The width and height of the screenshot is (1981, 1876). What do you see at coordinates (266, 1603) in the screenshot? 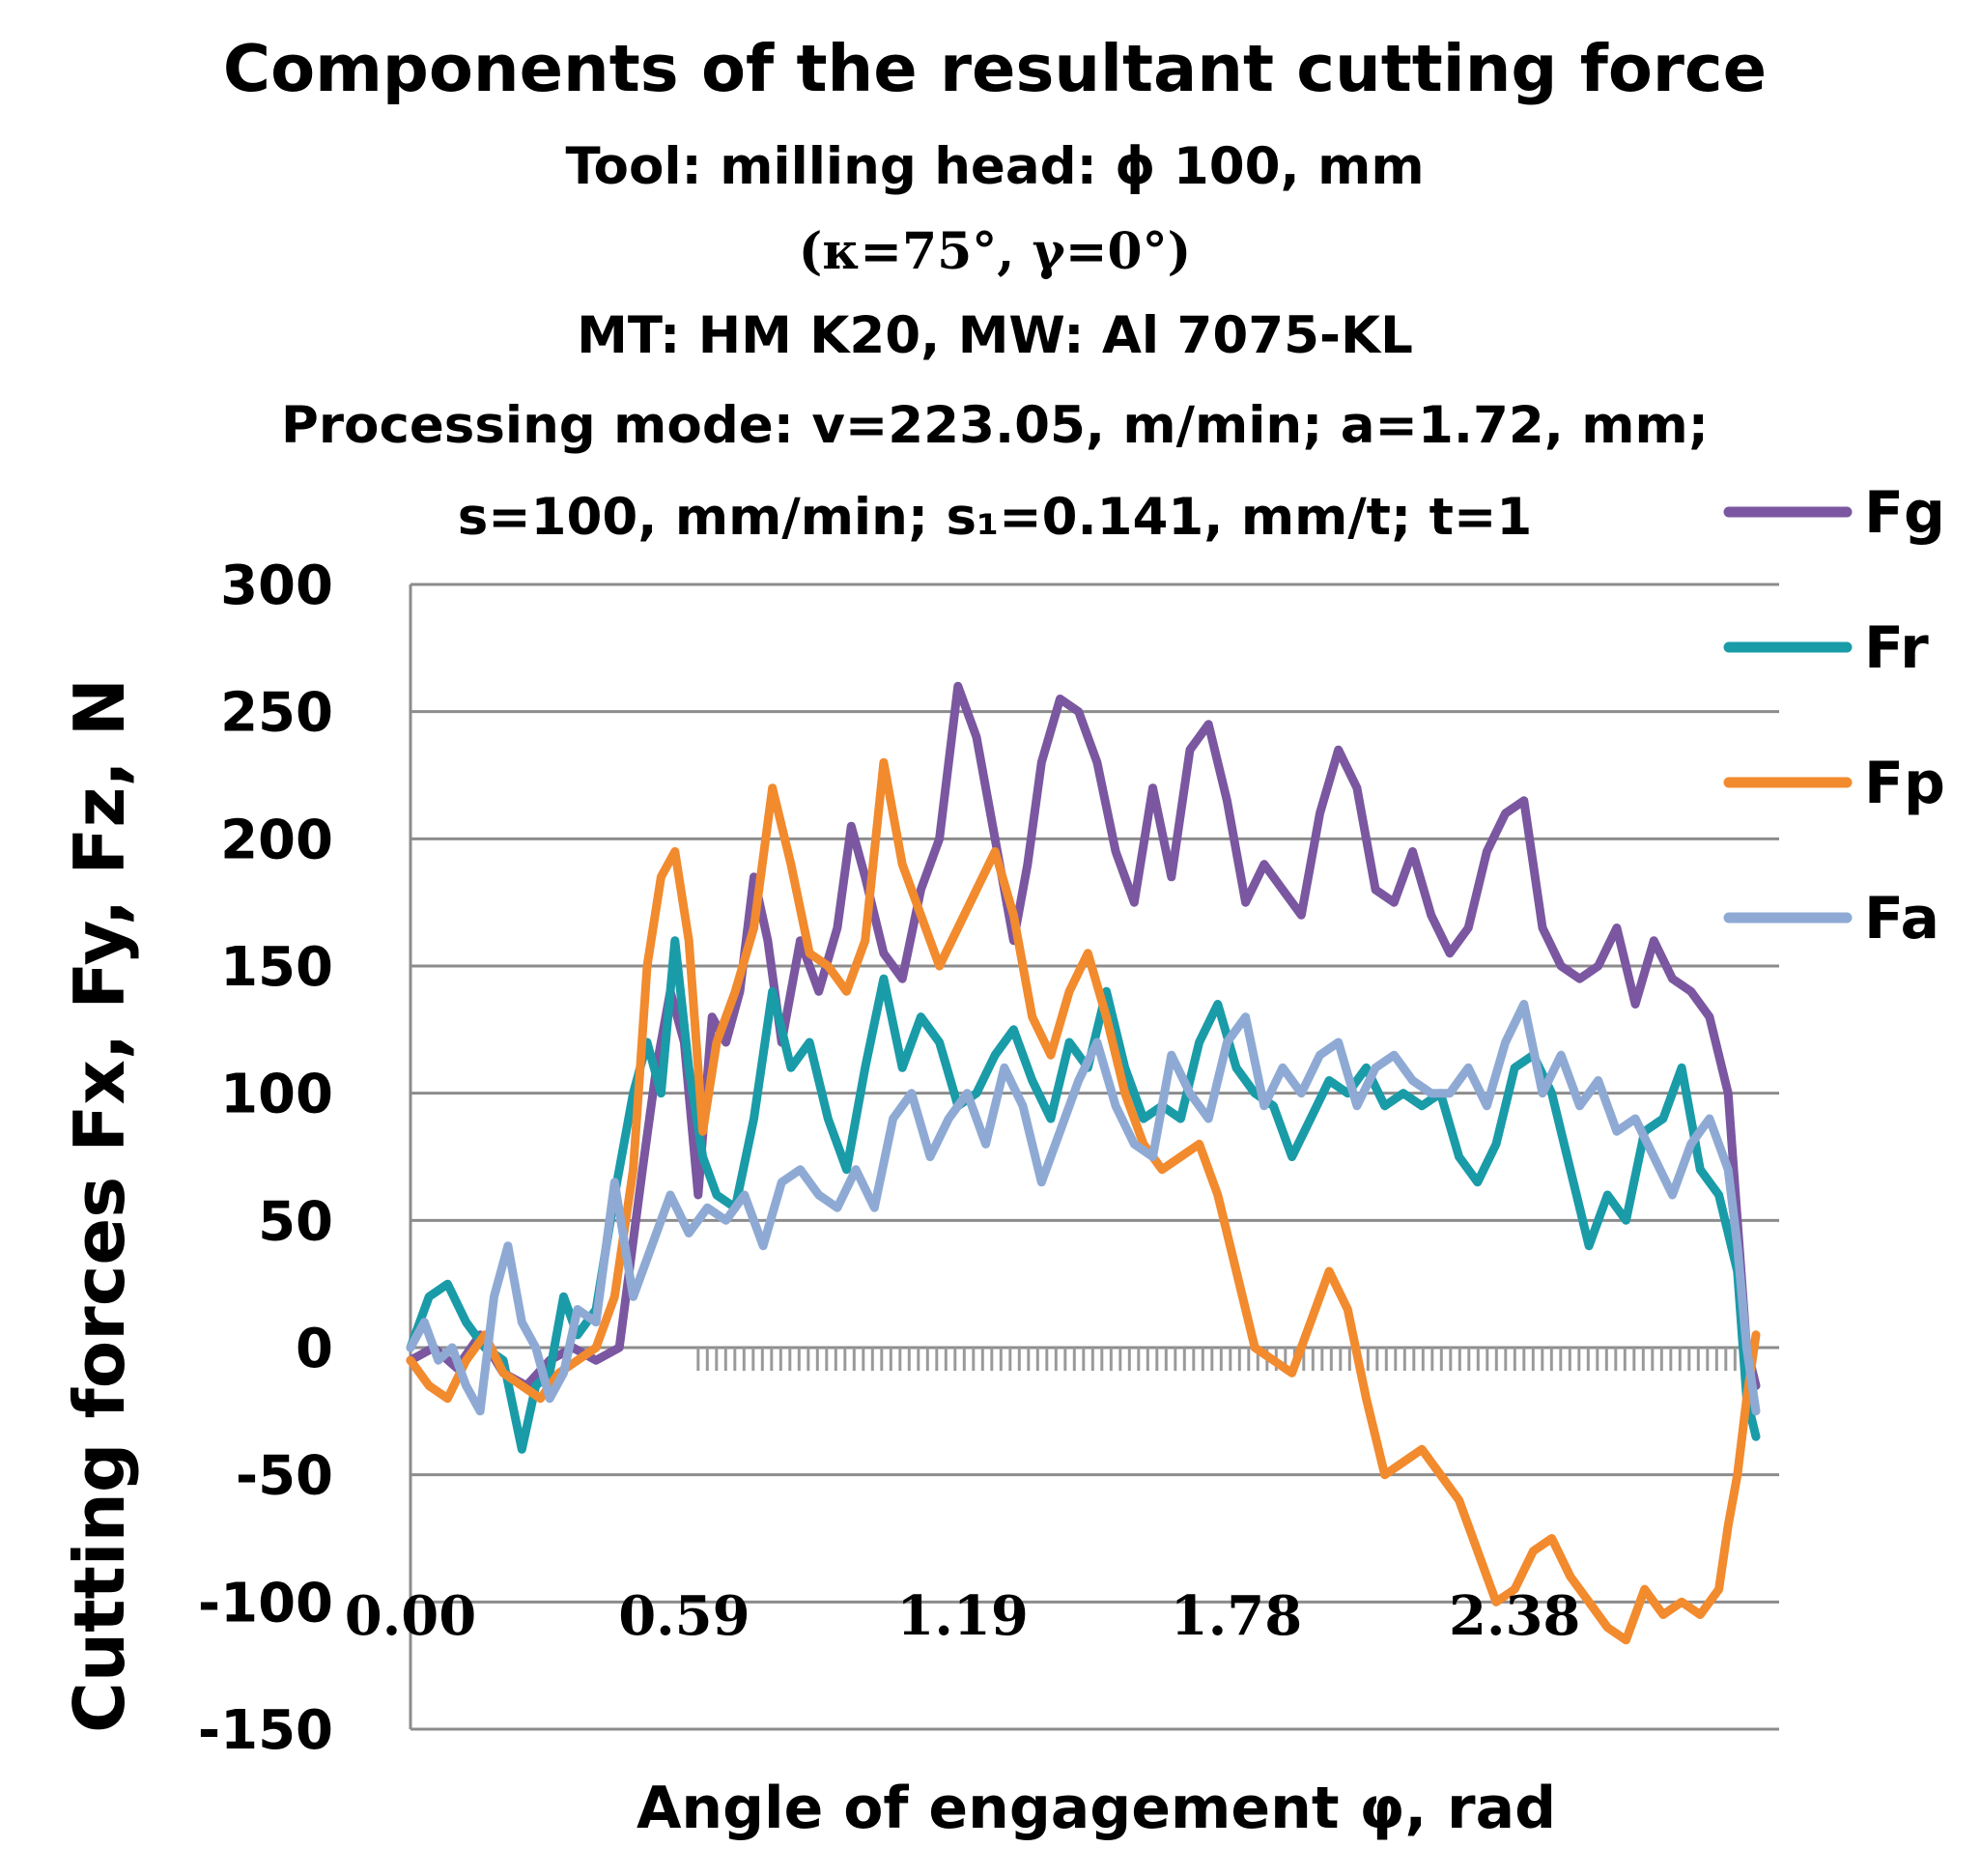
I see `y-tick-label: -100` at bounding box center [266, 1603].